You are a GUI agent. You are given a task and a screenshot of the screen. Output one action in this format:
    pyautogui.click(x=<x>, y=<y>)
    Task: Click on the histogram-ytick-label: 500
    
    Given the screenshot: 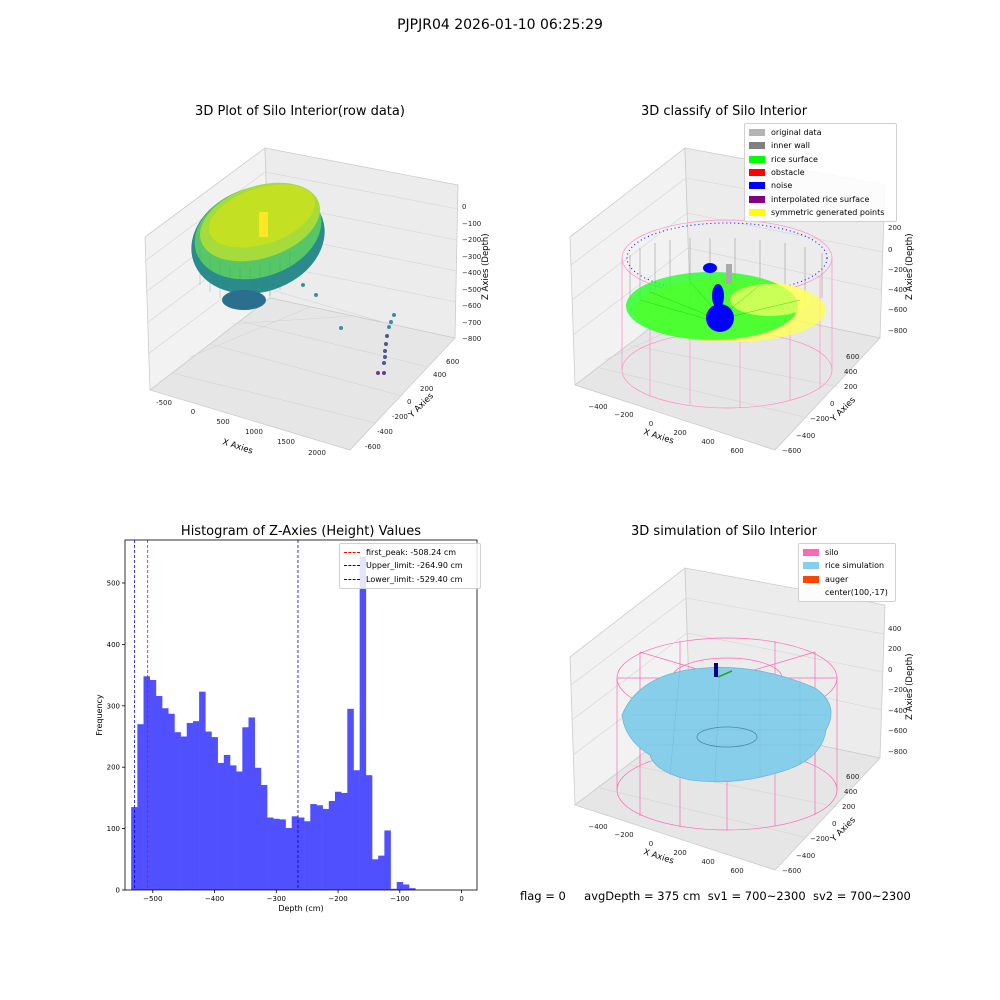 What is the action you would take?
    pyautogui.click(x=113, y=583)
    